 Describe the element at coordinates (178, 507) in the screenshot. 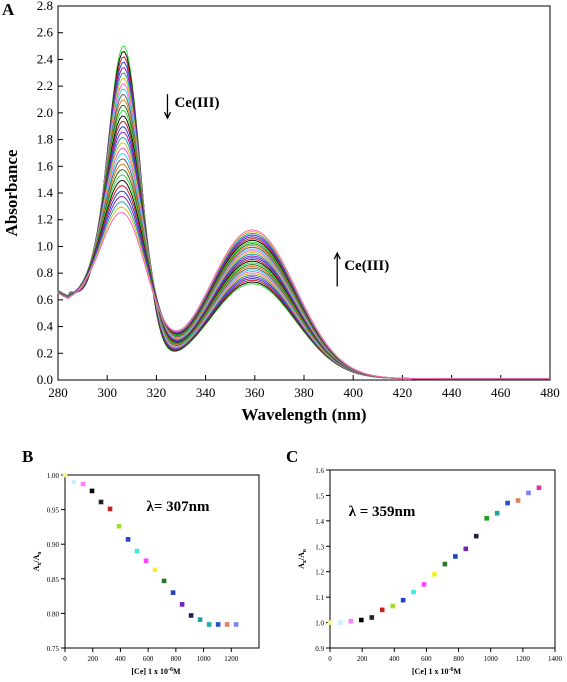

I see `annotation-wavelength-b: λ= 307nm` at that location.